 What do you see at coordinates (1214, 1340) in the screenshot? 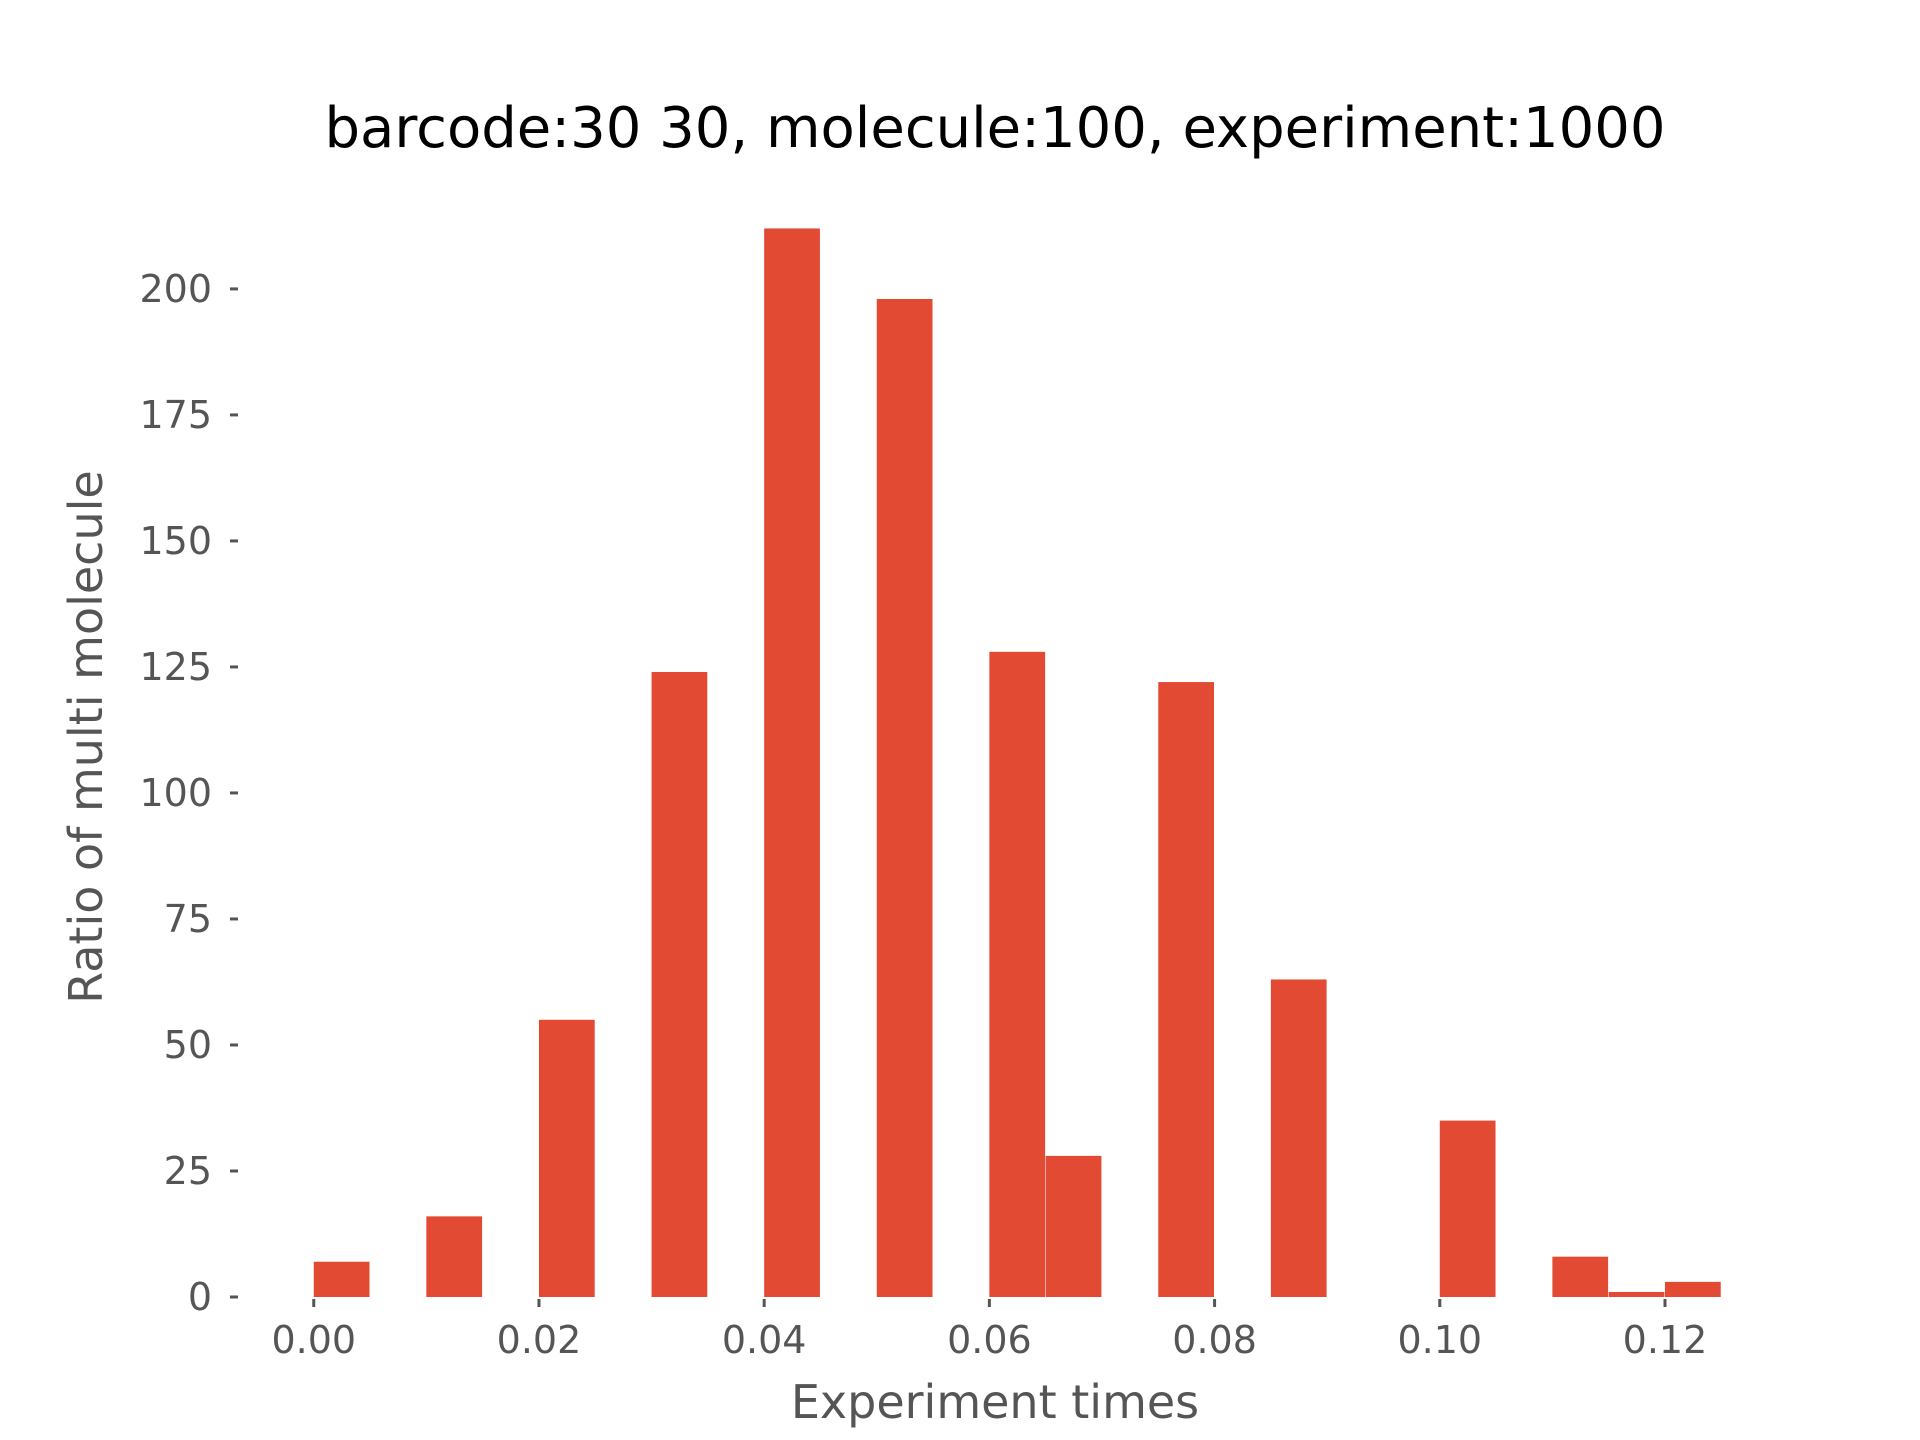
I see `x-tick-label-4: 0.08` at bounding box center [1214, 1340].